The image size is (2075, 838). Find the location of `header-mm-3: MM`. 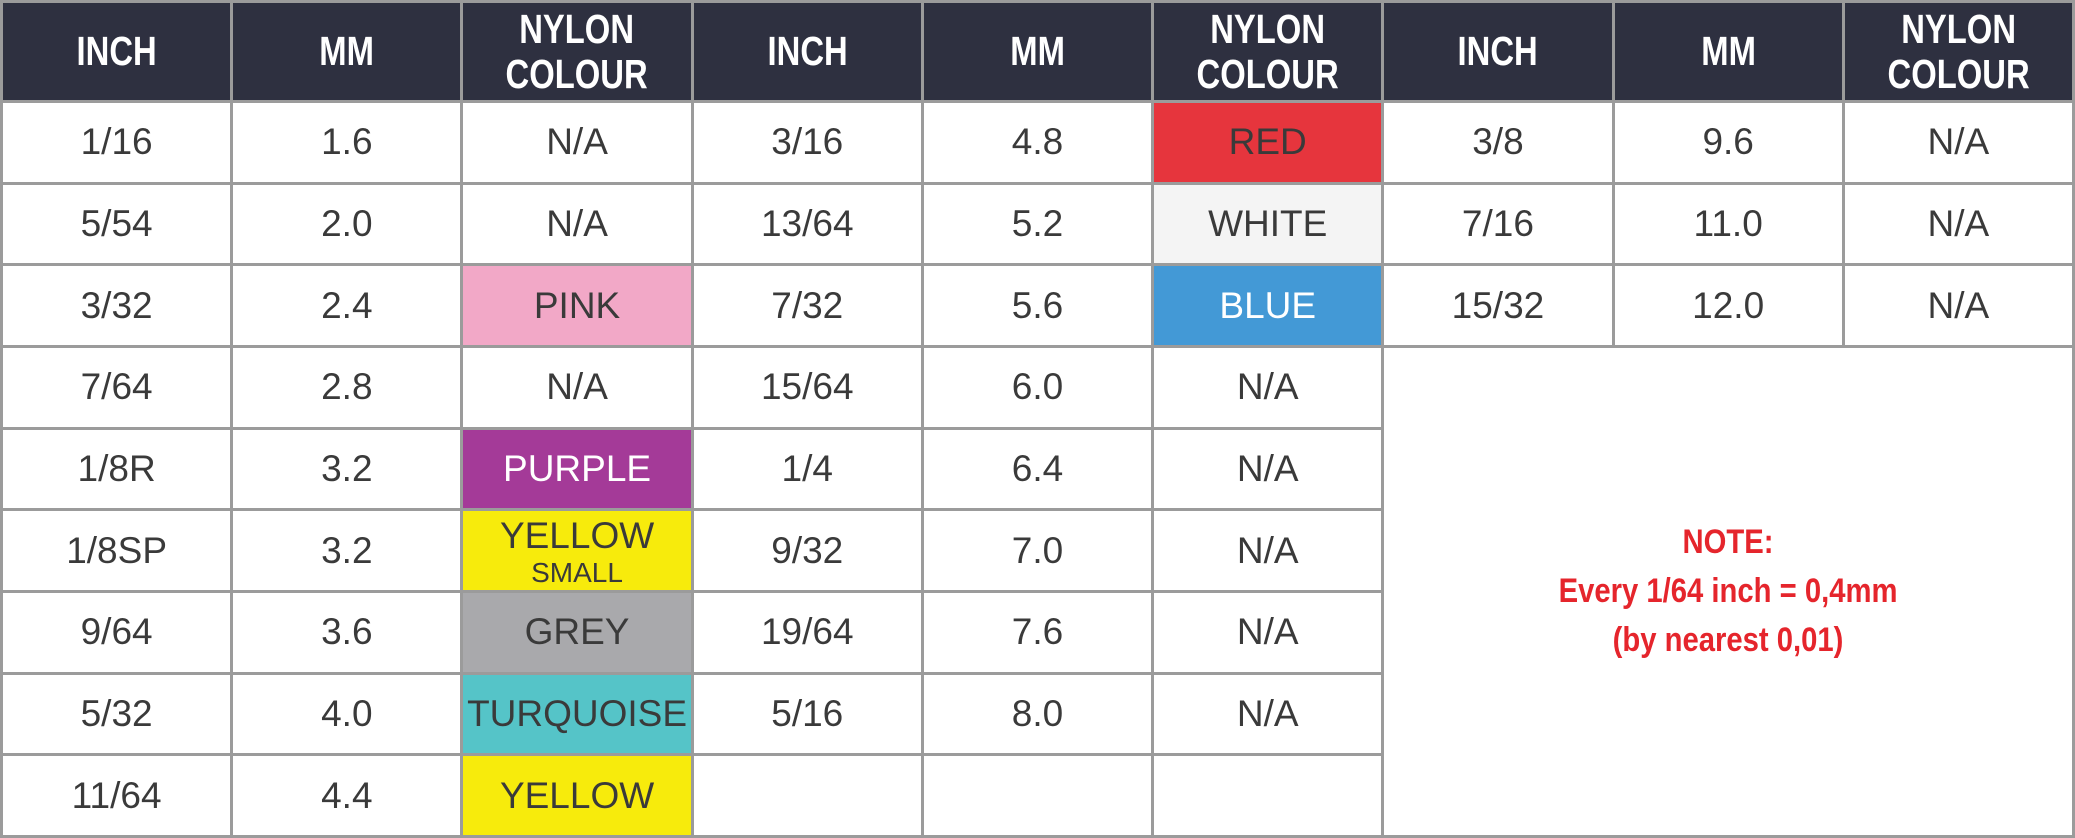

header-mm-3: MM is located at coordinates (1728, 51).